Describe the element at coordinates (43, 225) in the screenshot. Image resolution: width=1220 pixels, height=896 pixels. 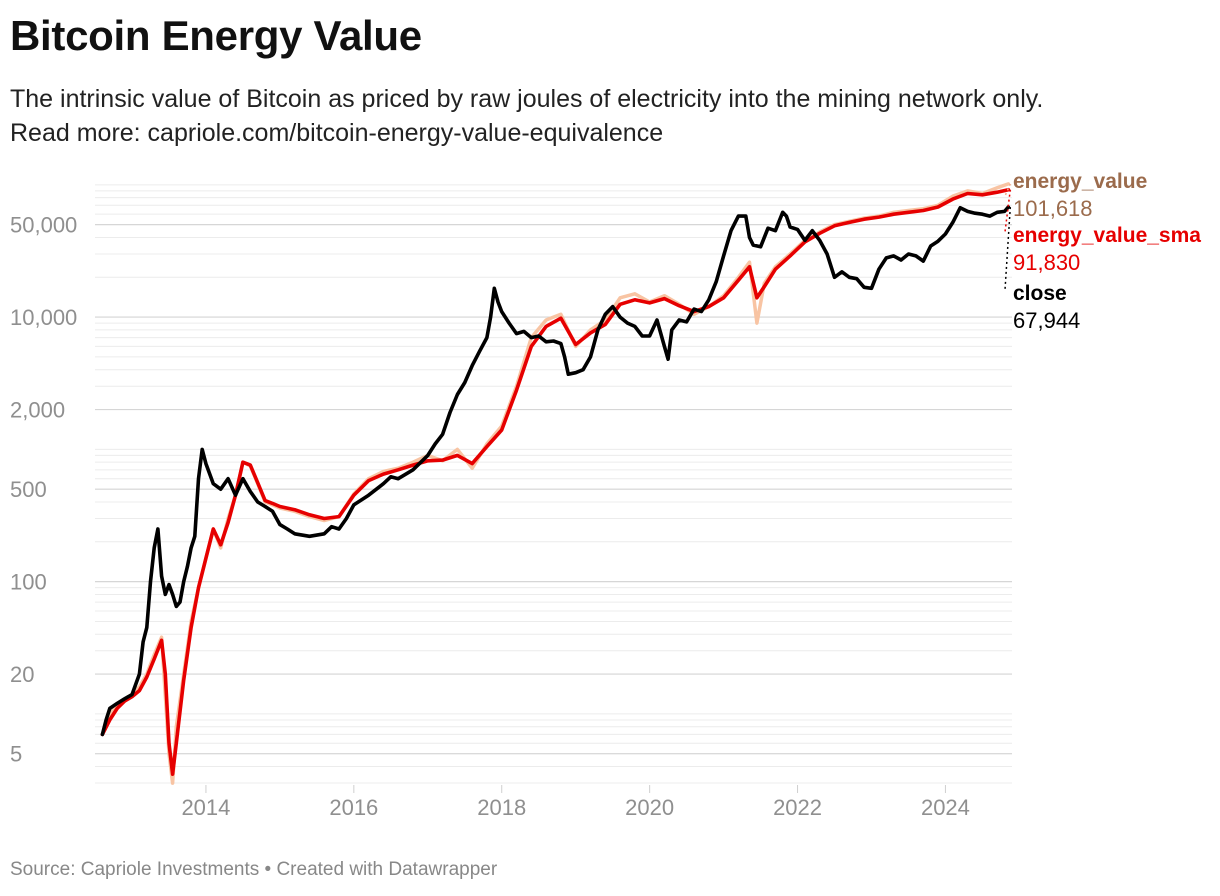
I see `y-tick-label: 50,000` at that location.